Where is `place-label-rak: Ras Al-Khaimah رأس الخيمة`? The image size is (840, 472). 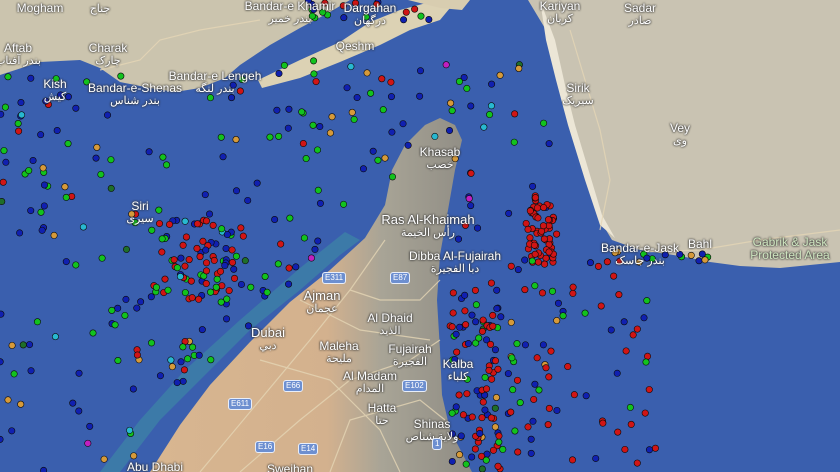 place-label-rak: Ras Al-Khaimah رأس الخيمة is located at coordinates (427, 226).